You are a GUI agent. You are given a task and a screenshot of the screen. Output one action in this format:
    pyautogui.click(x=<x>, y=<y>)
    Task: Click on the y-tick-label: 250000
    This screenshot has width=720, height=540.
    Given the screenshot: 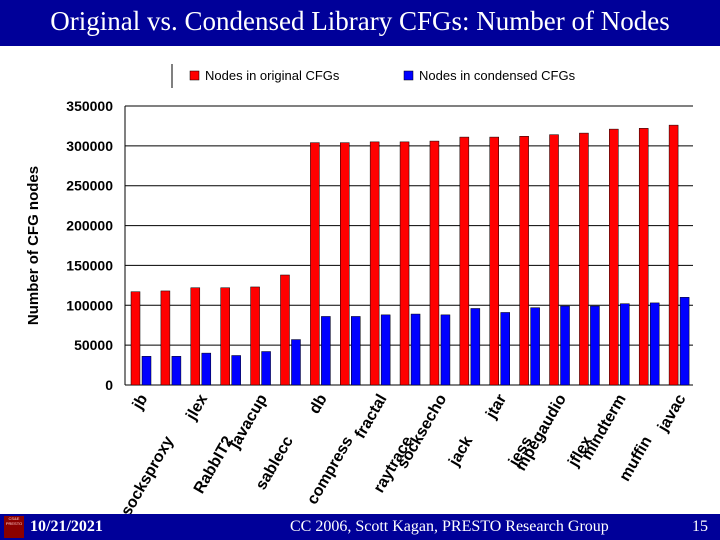 What is the action you would take?
    pyautogui.click(x=89, y=186)
    